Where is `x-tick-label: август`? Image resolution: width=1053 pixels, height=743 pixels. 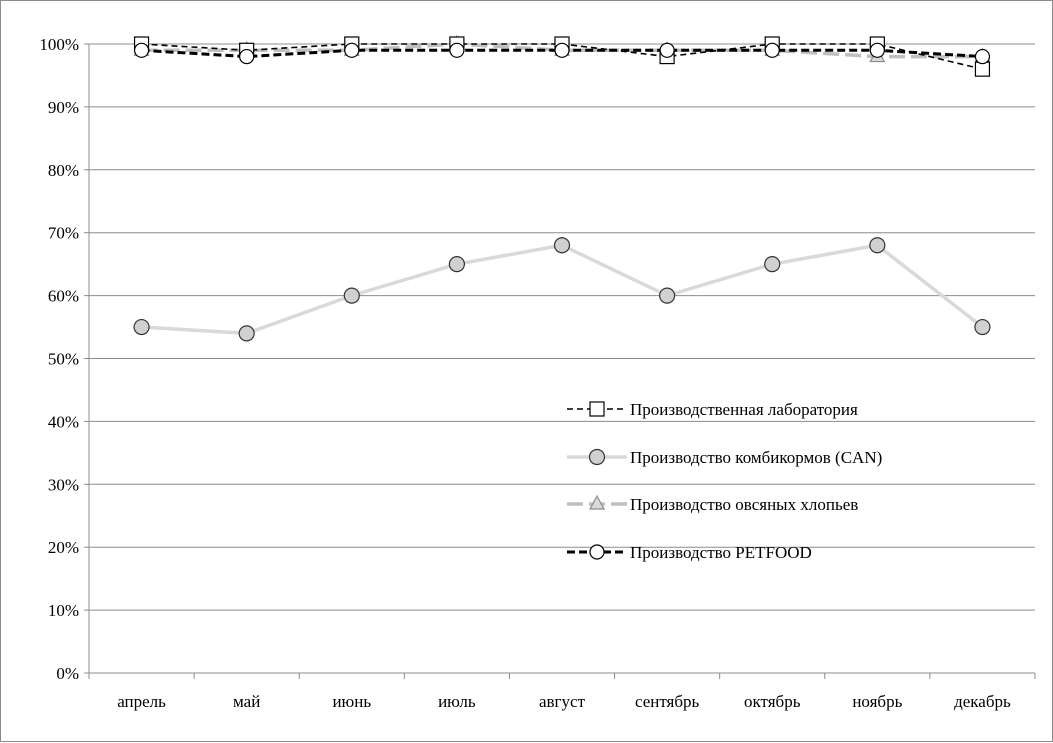
x-tick-label: август is located at coordinates (562, 701).